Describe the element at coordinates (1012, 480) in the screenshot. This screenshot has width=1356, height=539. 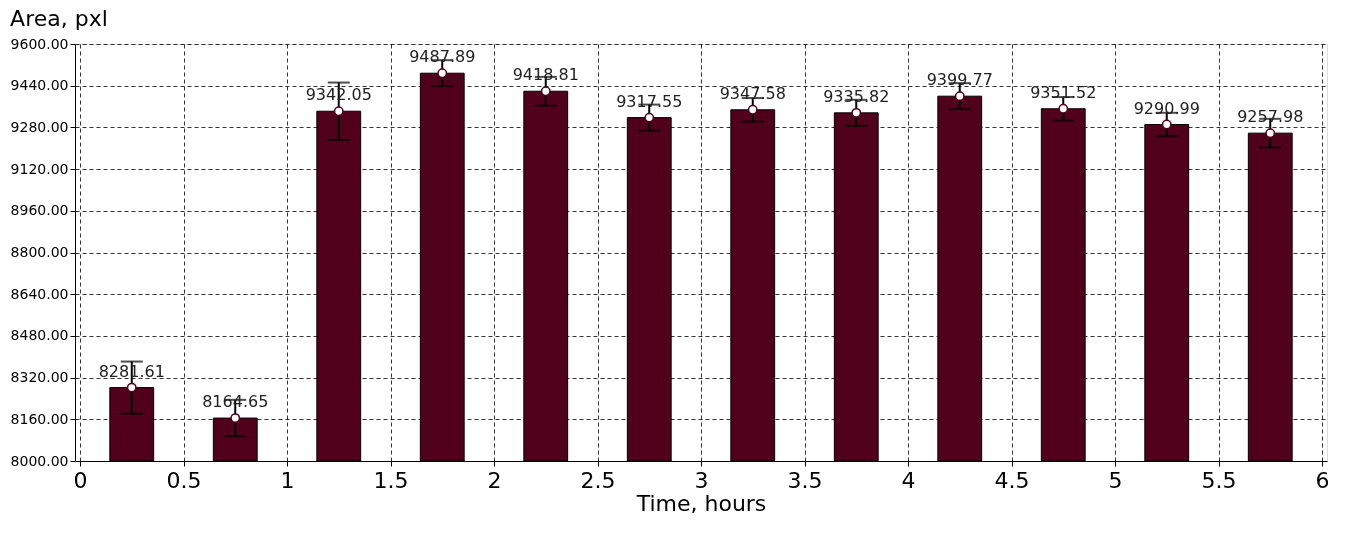
I see `x-tick-label: 4.5` at that location.